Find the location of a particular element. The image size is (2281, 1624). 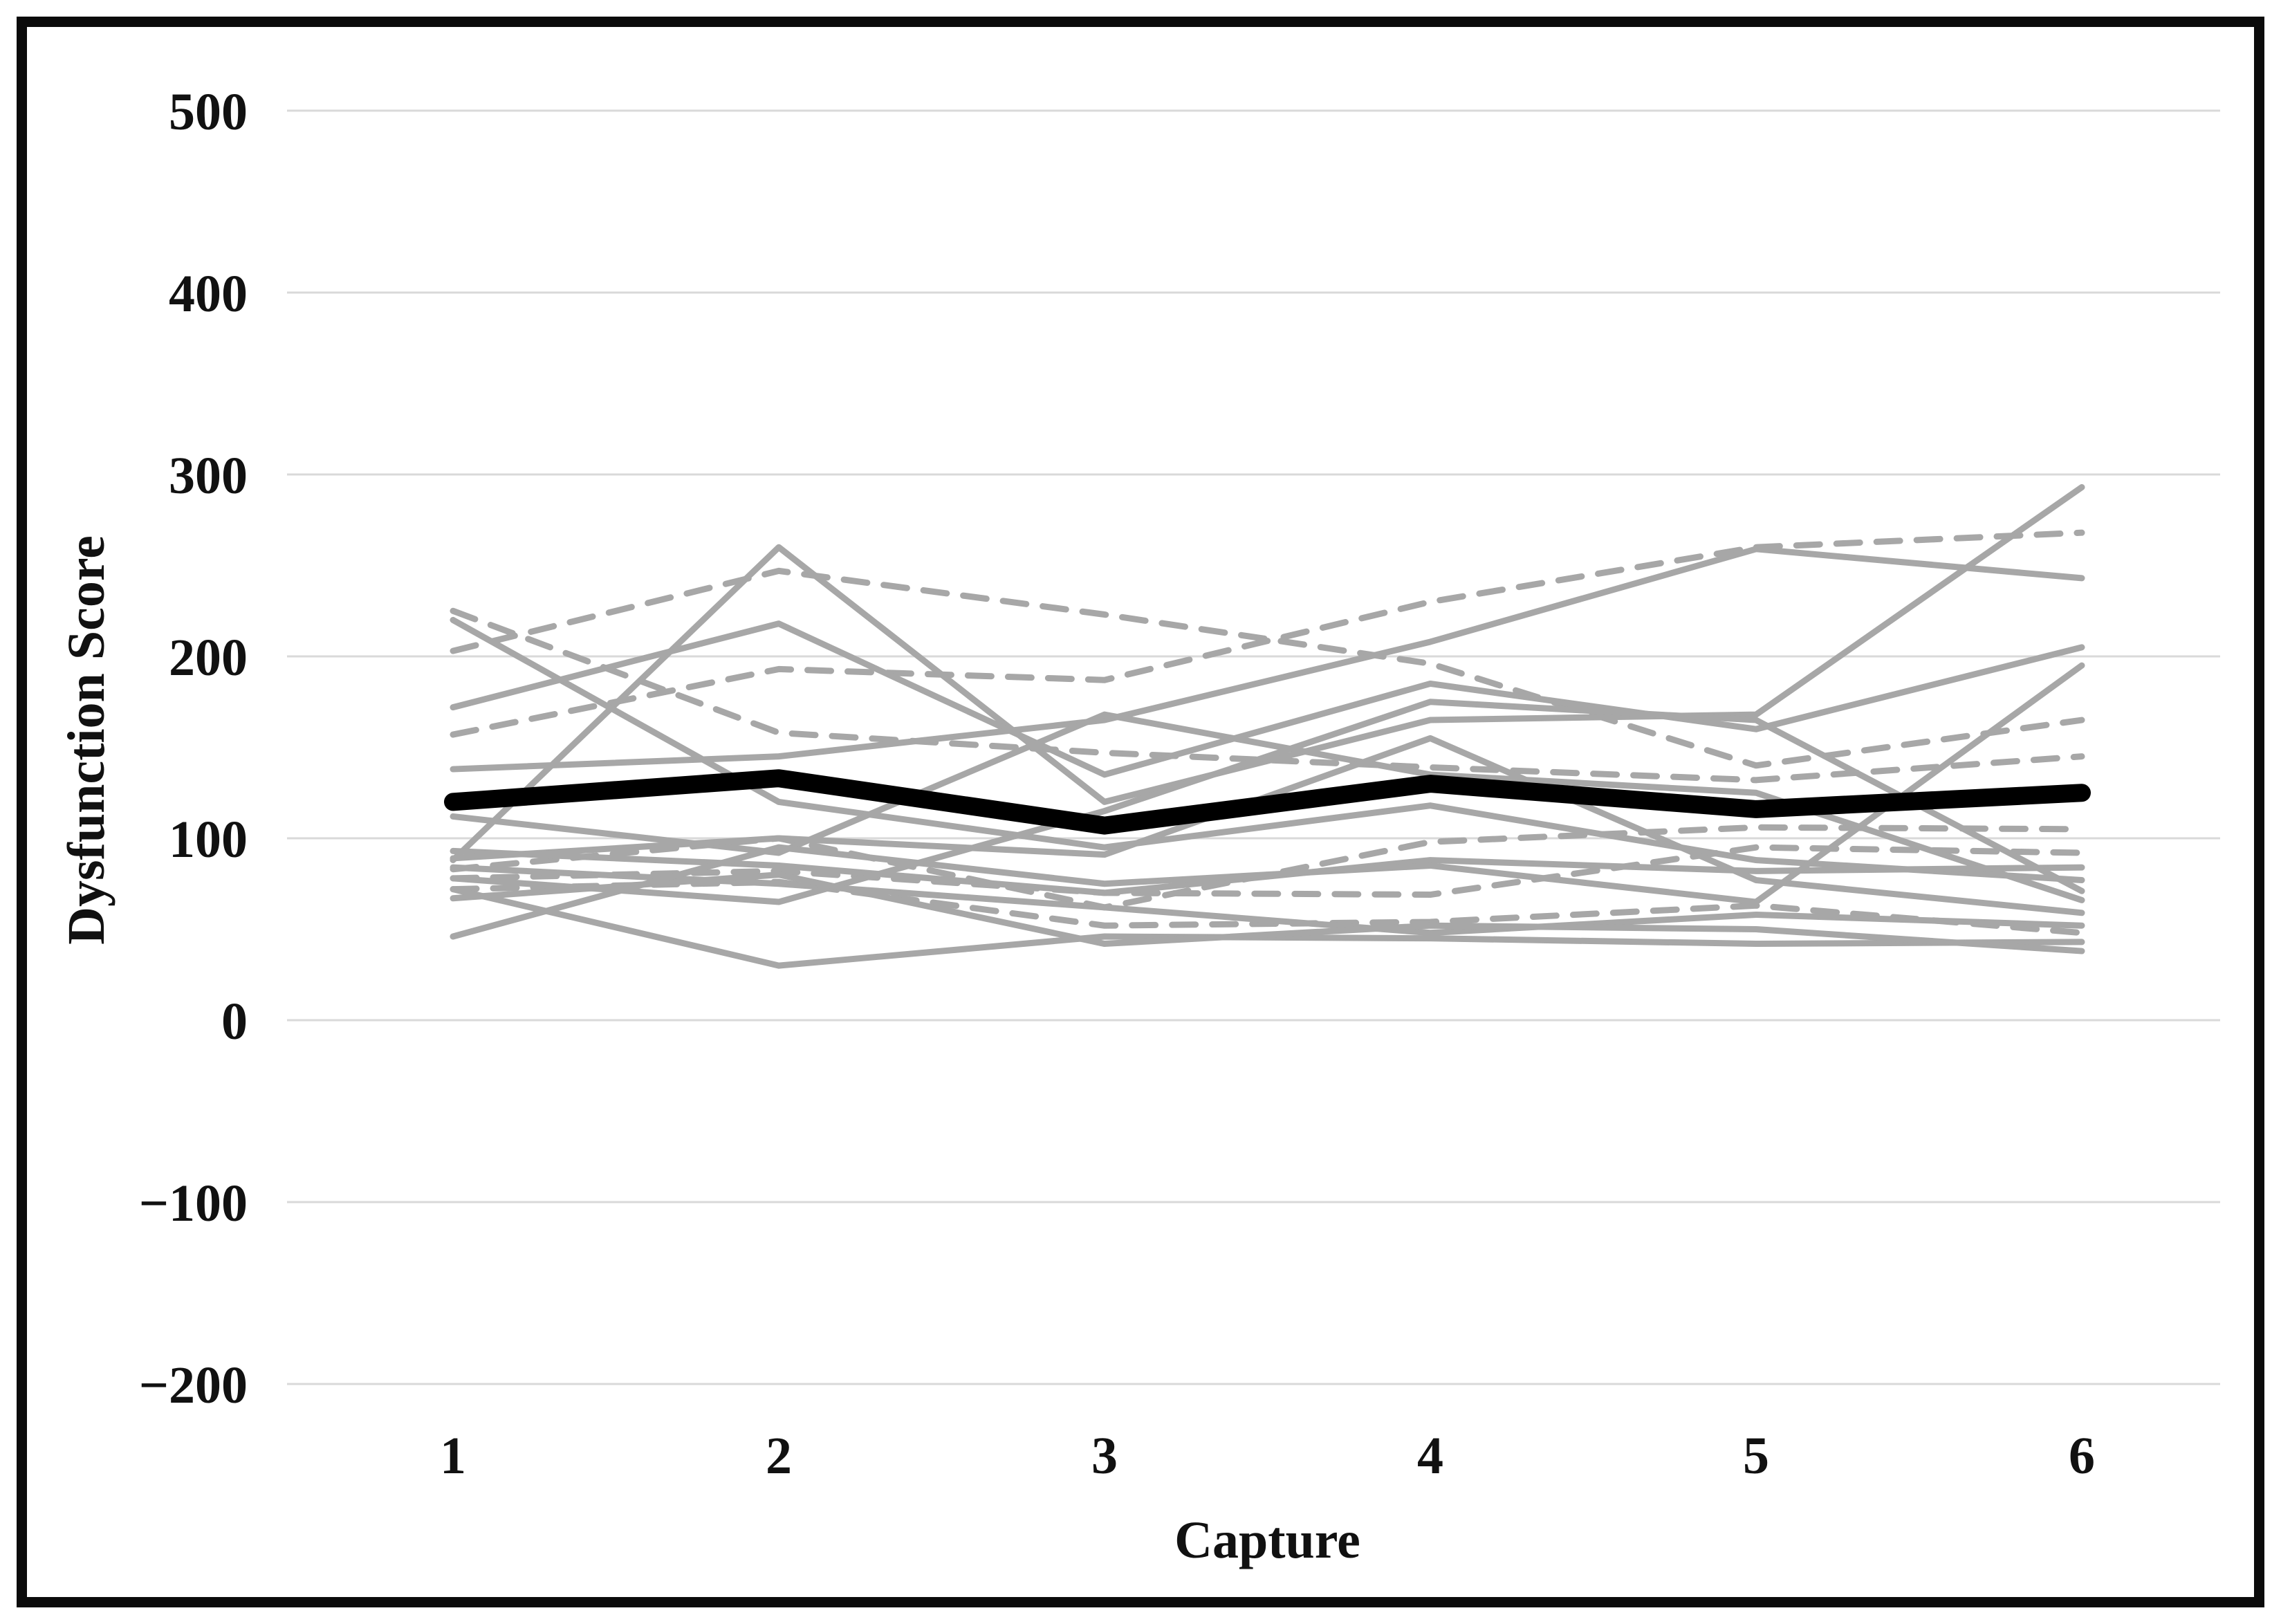

y-tick-label-300: 300 is located at coordinates (208, 476).